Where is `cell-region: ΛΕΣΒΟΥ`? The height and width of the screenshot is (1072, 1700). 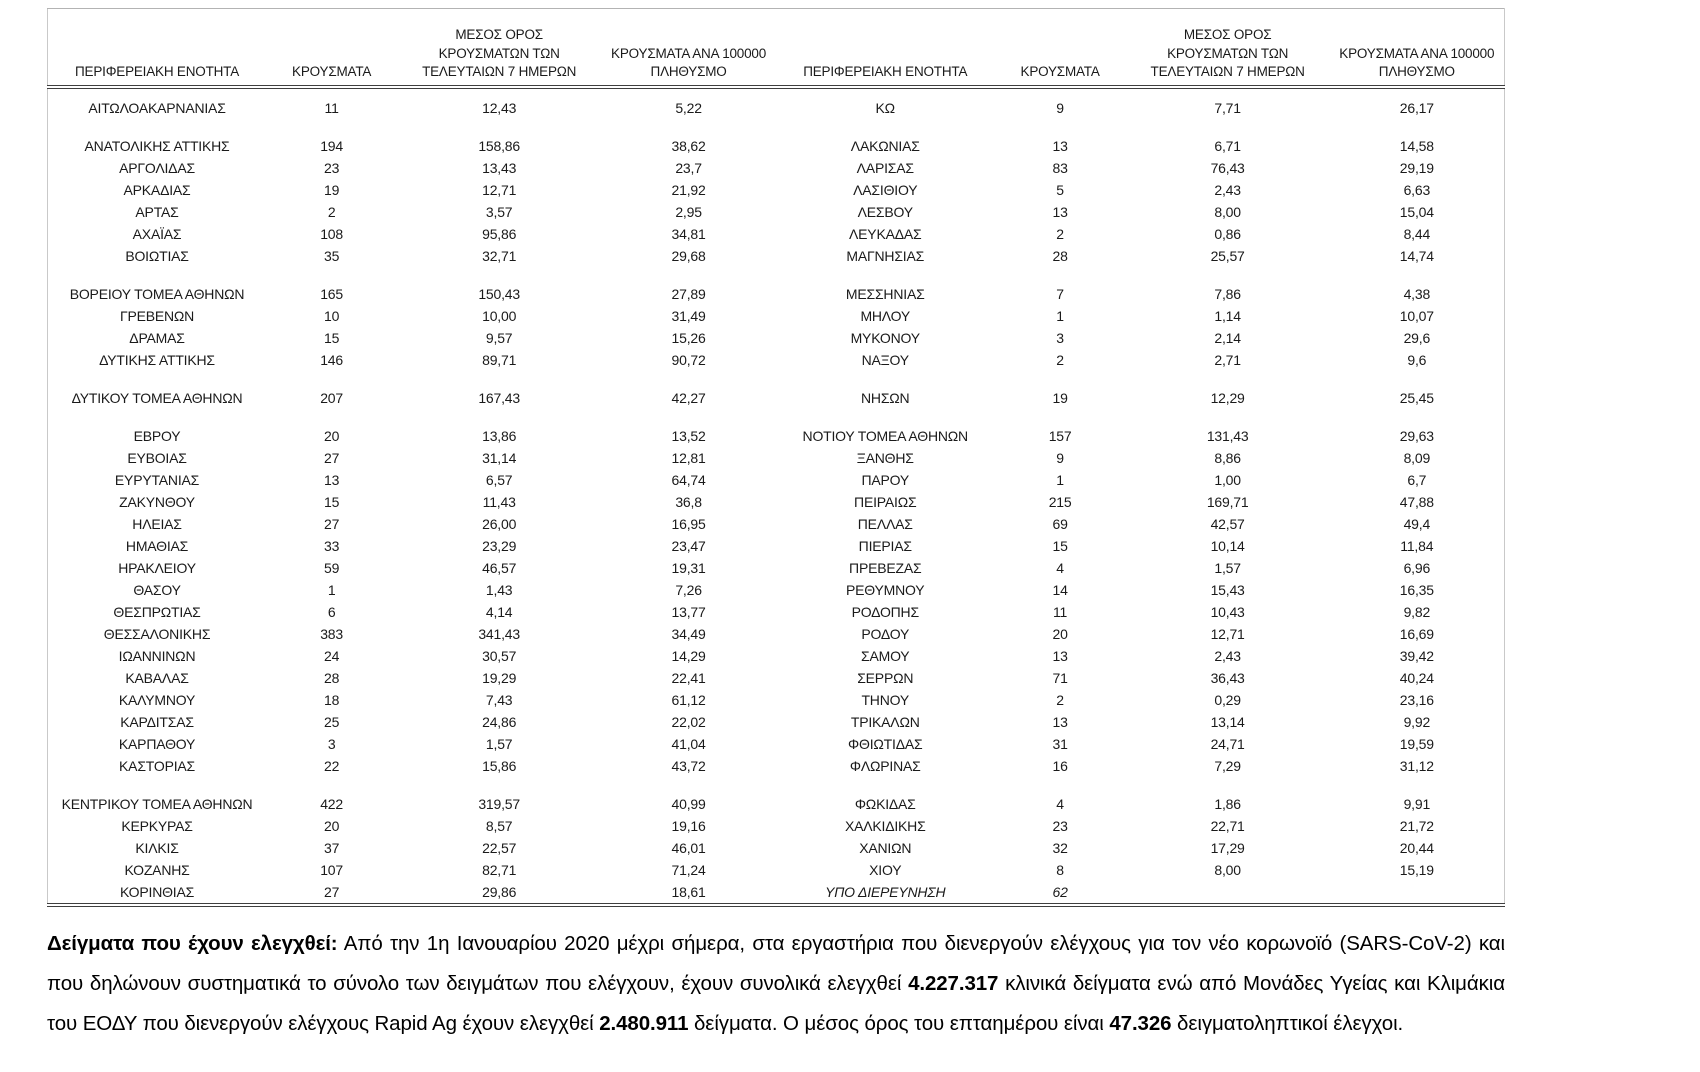 cell-region: ΛΕΣΒΟΥ is located at coordinates (885, 212).